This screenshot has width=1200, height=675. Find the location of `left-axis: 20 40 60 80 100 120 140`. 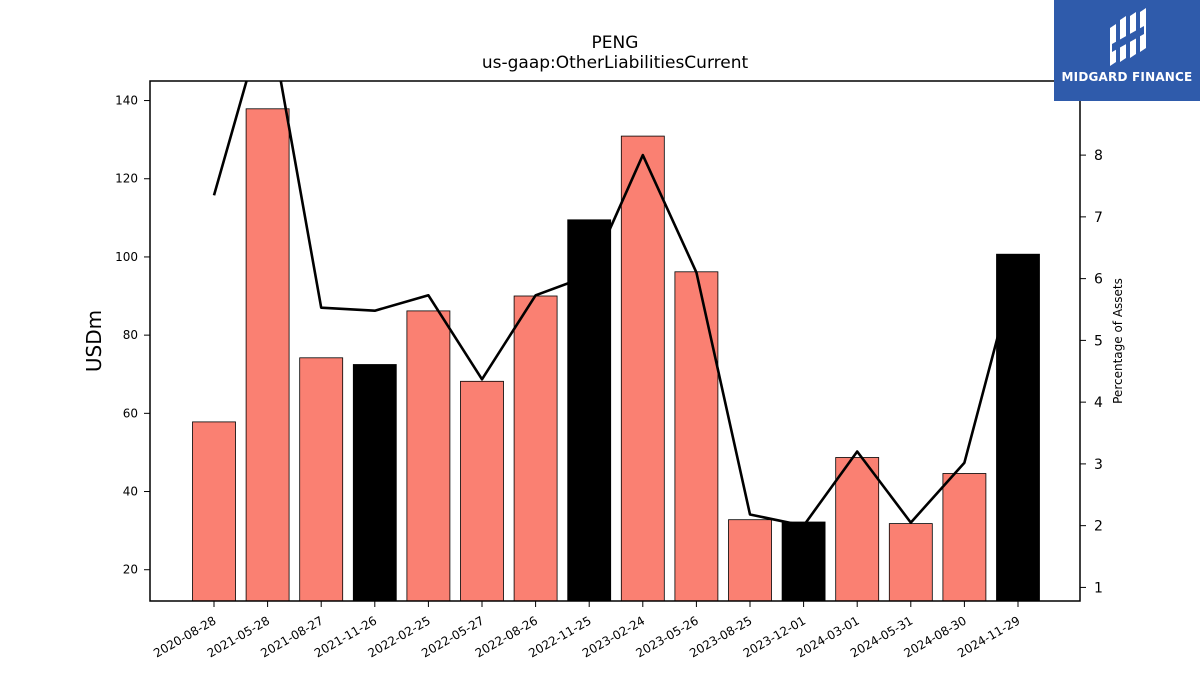

left-axis: 20 40 60 80 100 120 140 is located at coordinates (132, 335).